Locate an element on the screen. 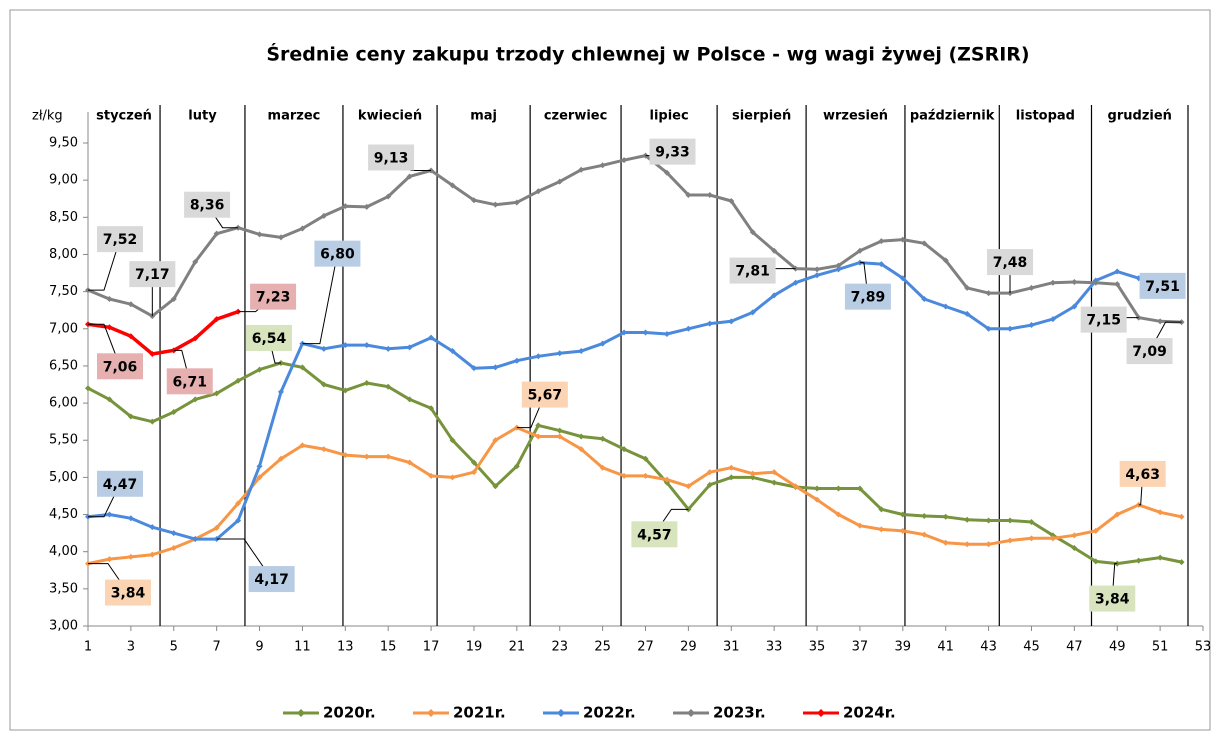  month-label: marzec is located at coordinates (294, 116).